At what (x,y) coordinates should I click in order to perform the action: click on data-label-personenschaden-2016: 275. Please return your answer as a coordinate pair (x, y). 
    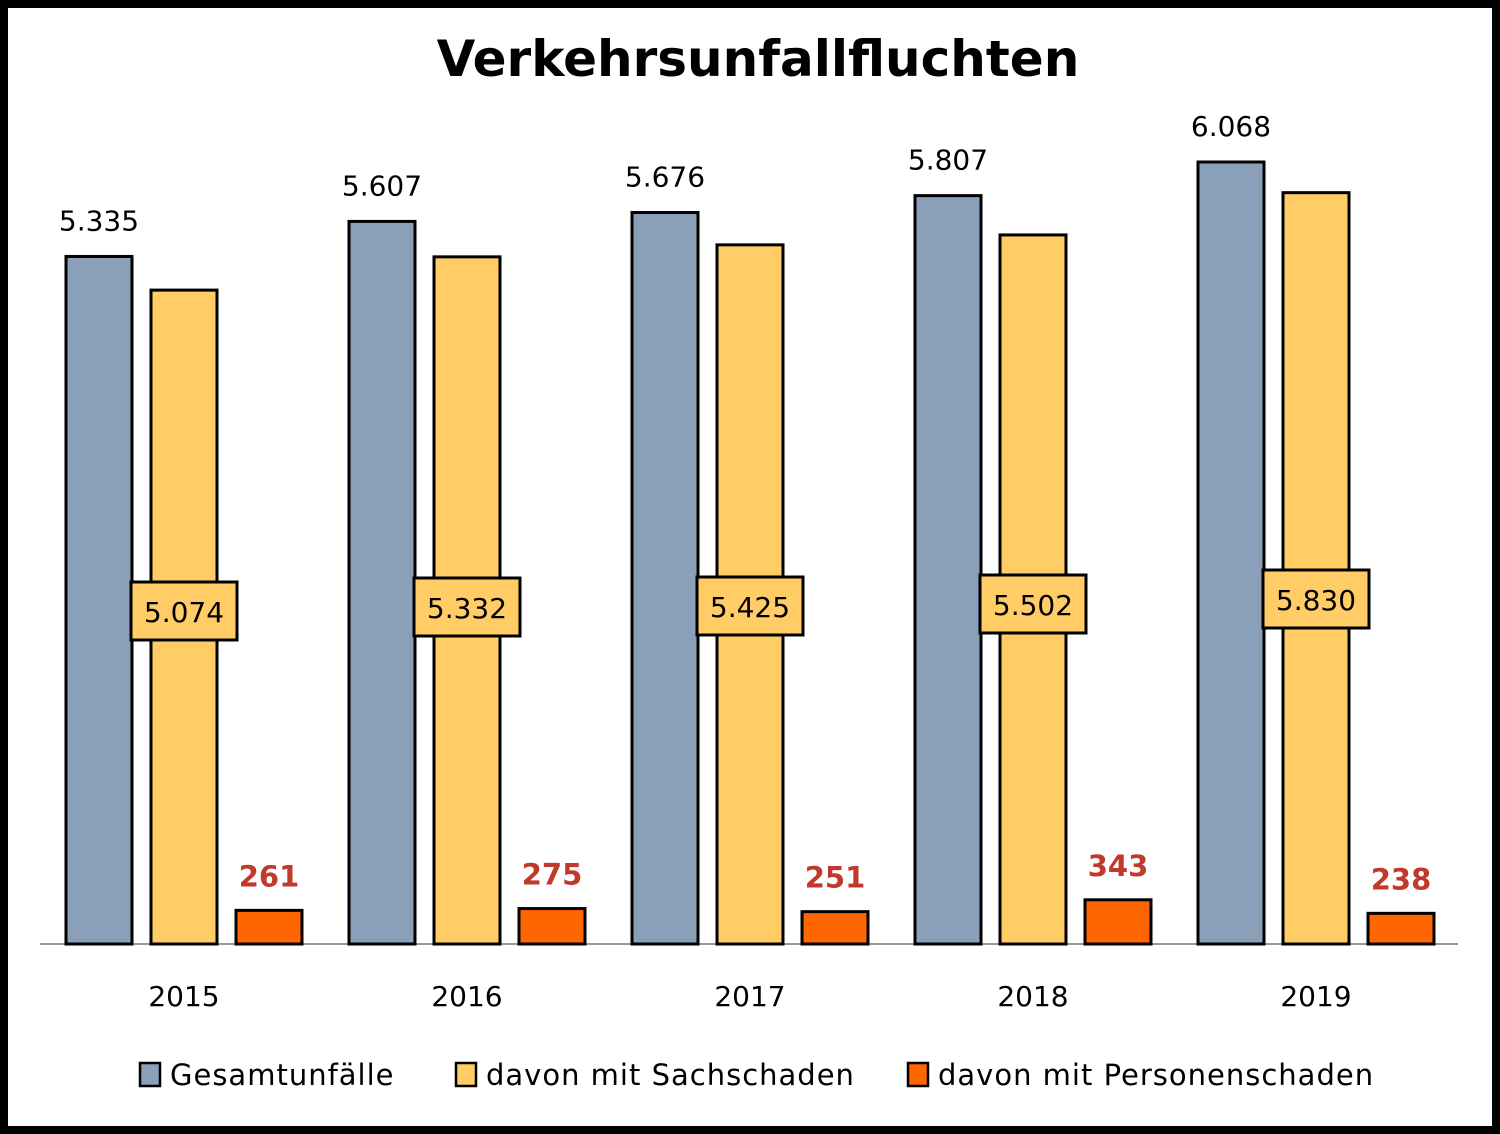
    Looking at the image, I should click on (552, 875).